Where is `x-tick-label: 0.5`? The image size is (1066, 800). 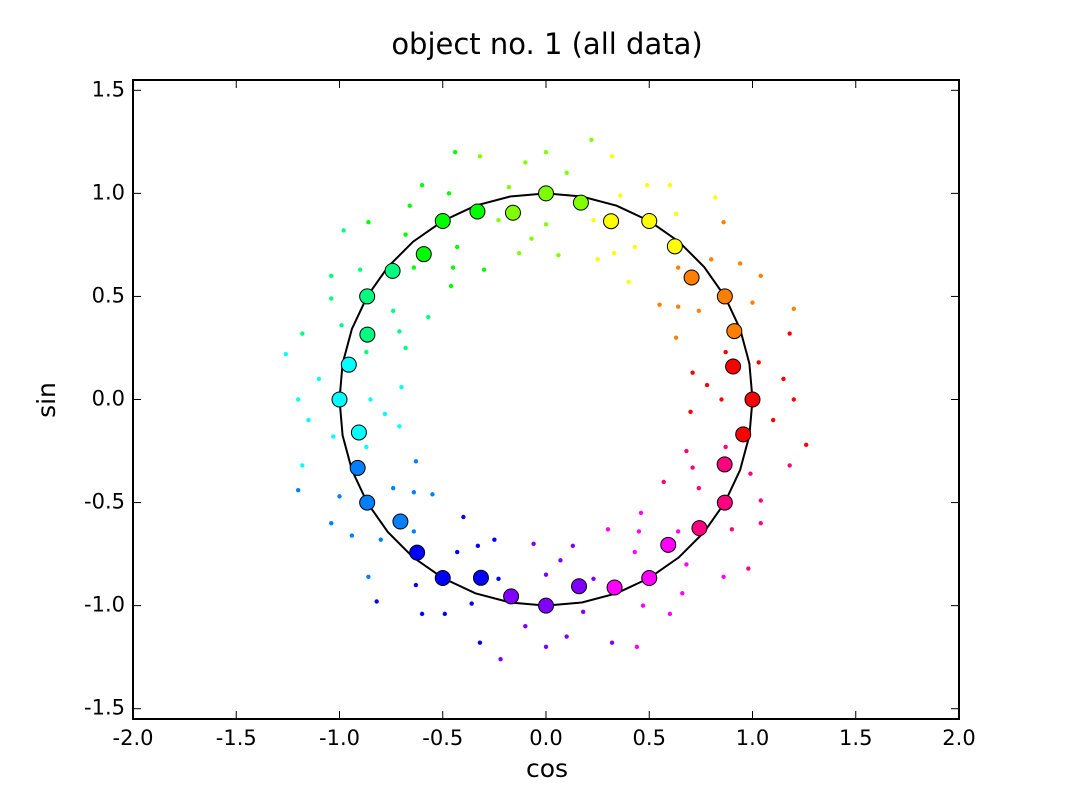
x-tick-label: 0.5 is located at coordinates (649, 738).